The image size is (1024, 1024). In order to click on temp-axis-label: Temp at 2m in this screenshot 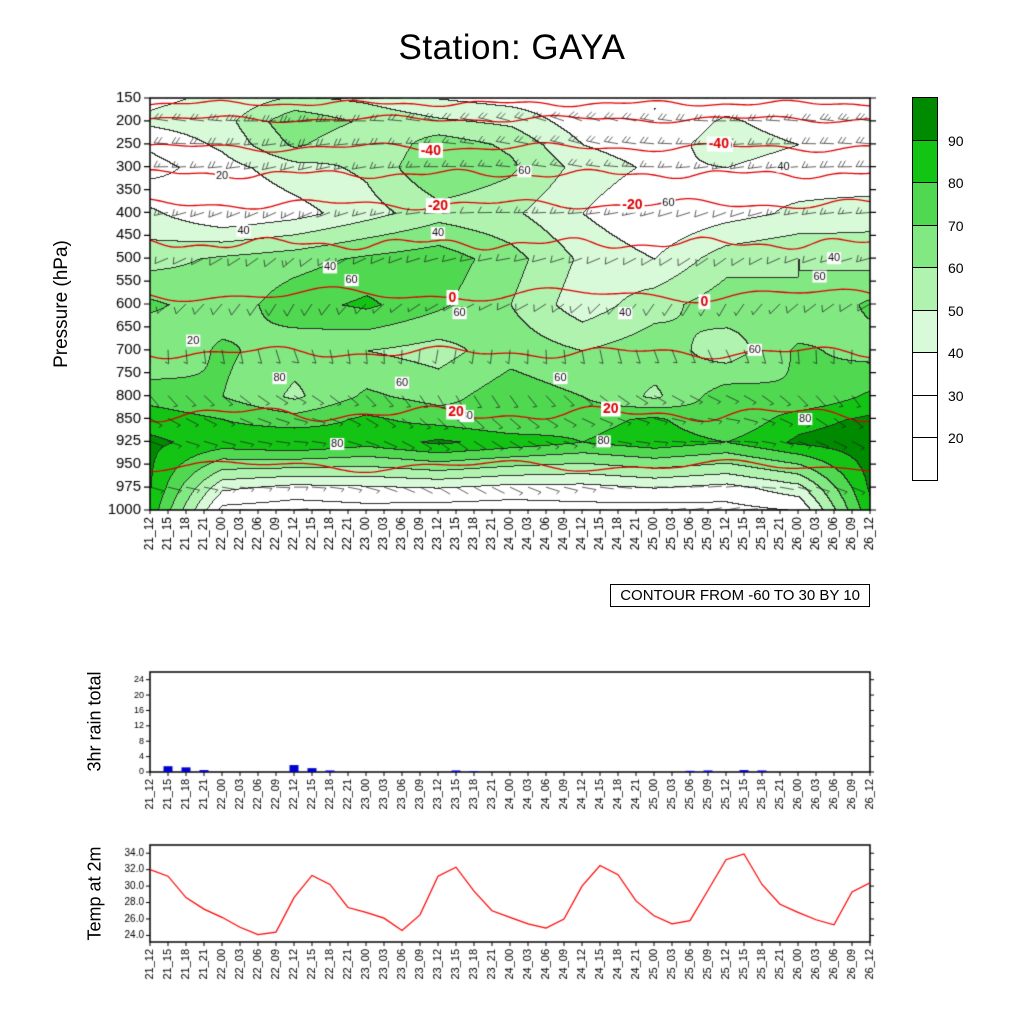, I will do `click(94, 893)`.